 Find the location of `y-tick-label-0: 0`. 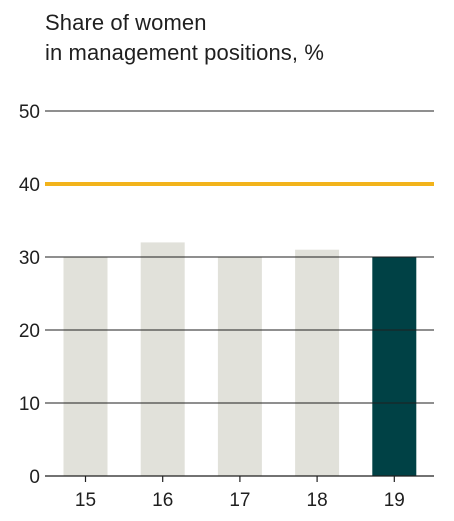

y-tick-label-0: 0 is located at coordinates (34, 477).